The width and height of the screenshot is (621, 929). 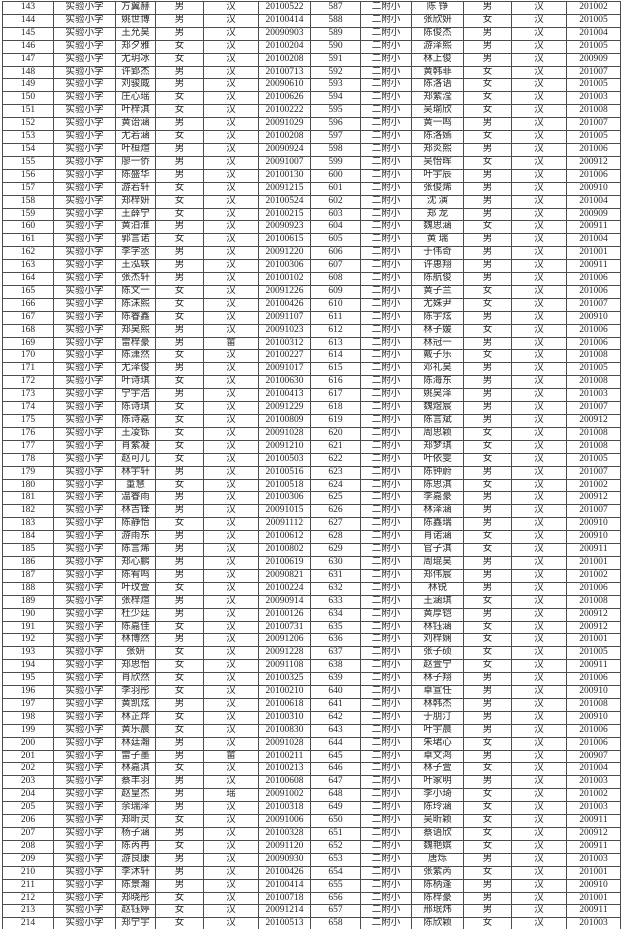 I want to click on cell-name-left: 雷子墨, so click(x=135, y=756).